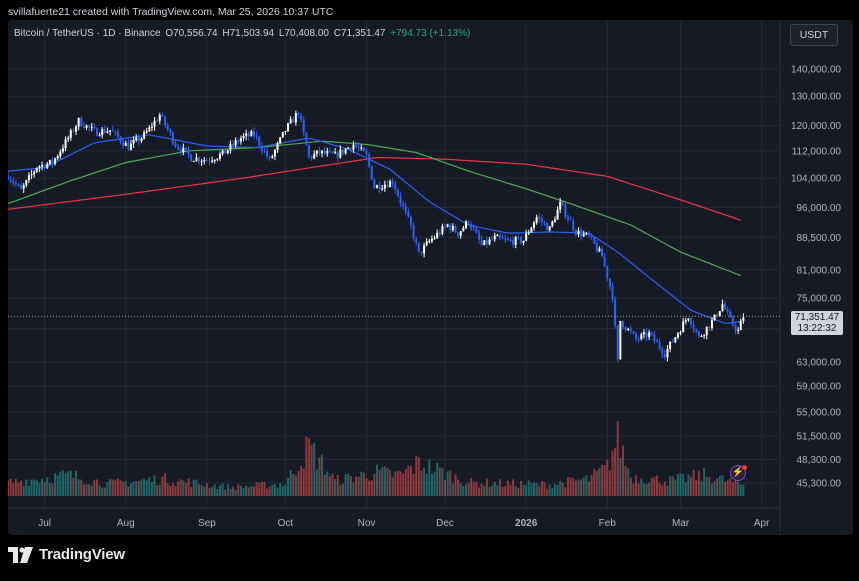 The image size is (859, 581). What do you see at coordinates (66, 554) in the screenshot?
I see `tradingview-logo: TradingView` at bounding box center [66, 554].